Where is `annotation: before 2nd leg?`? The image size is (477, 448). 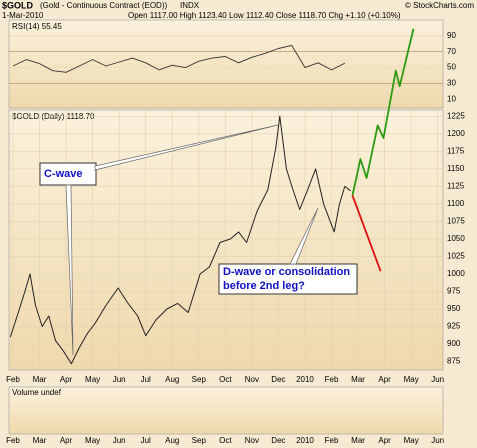 annotation: before 2nd leg? is located at coordinates (264, 286).